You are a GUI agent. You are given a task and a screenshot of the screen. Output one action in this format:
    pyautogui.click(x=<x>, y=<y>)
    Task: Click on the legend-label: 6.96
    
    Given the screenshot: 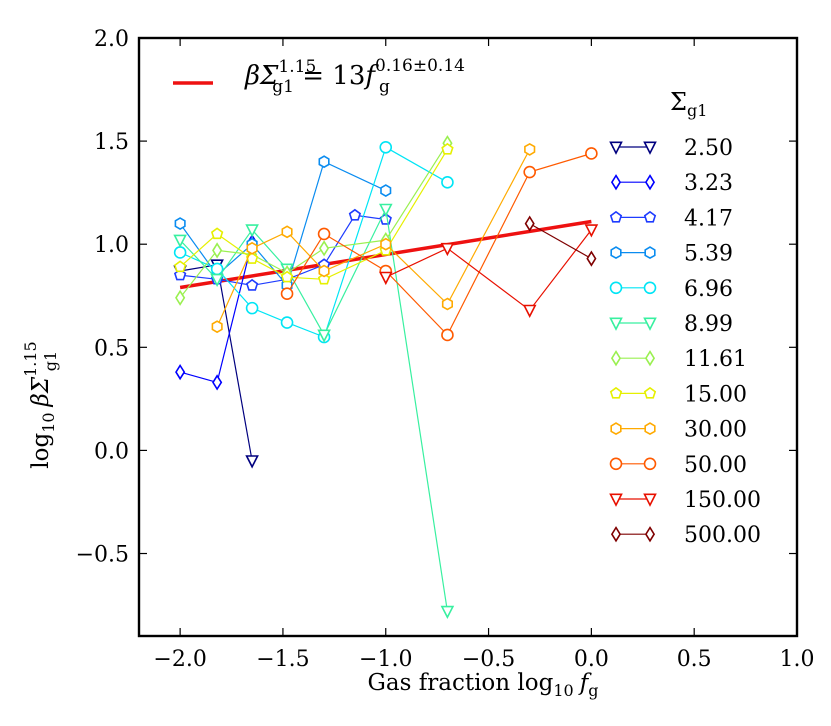 What is the action you would take?
    pyautogui.click(x=708, y=289)
    